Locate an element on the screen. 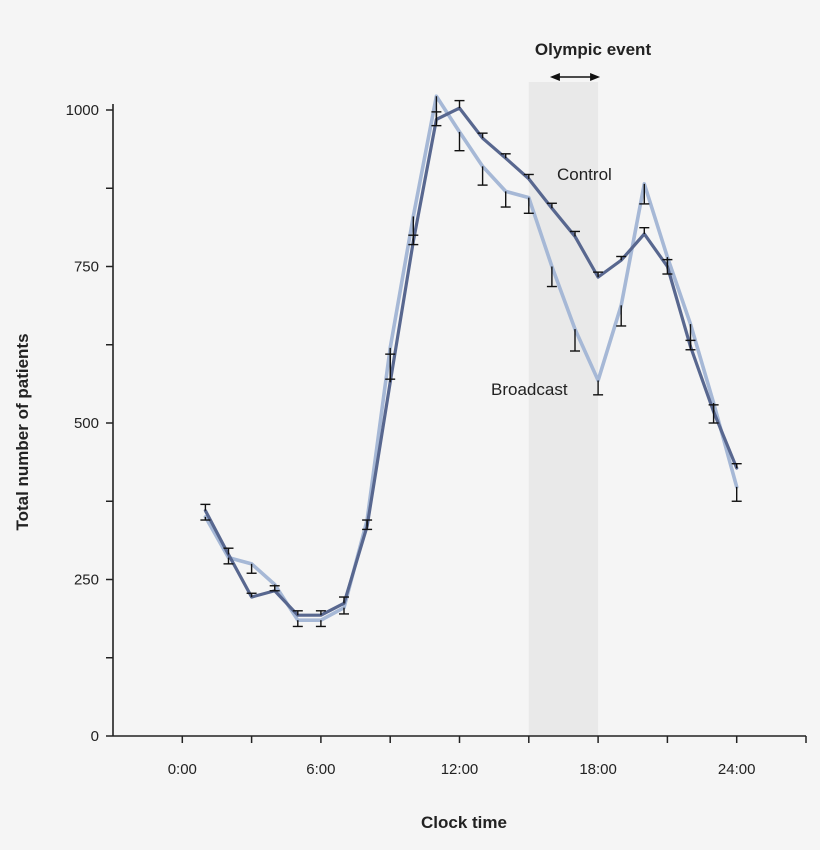  y-tick-label: 500 is located at coordinates (86, 423).